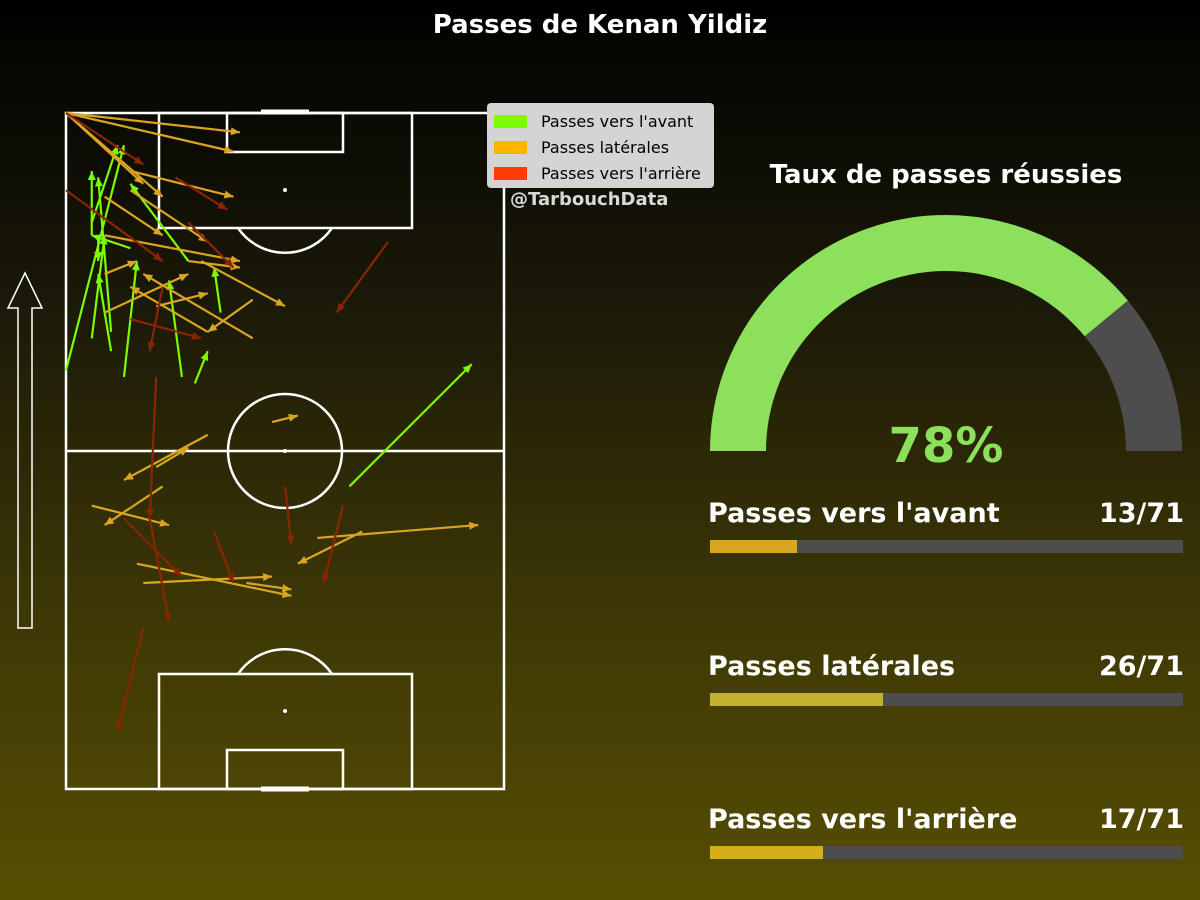 Image resolution: width=1200 pixels, height=900 pixels. What do you see at coordinates (946, 699) in the screenshot?
I see `stat-lateral-bar-track` at bounding box center [946, 699].